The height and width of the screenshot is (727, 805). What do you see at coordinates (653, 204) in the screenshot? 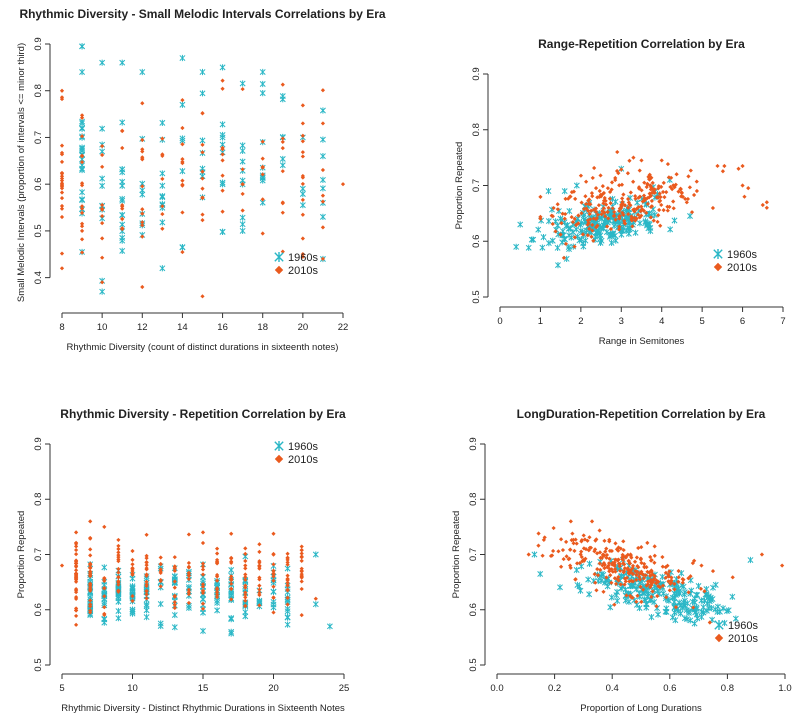
I see `series-2010s` at bounding box center [653, 204].